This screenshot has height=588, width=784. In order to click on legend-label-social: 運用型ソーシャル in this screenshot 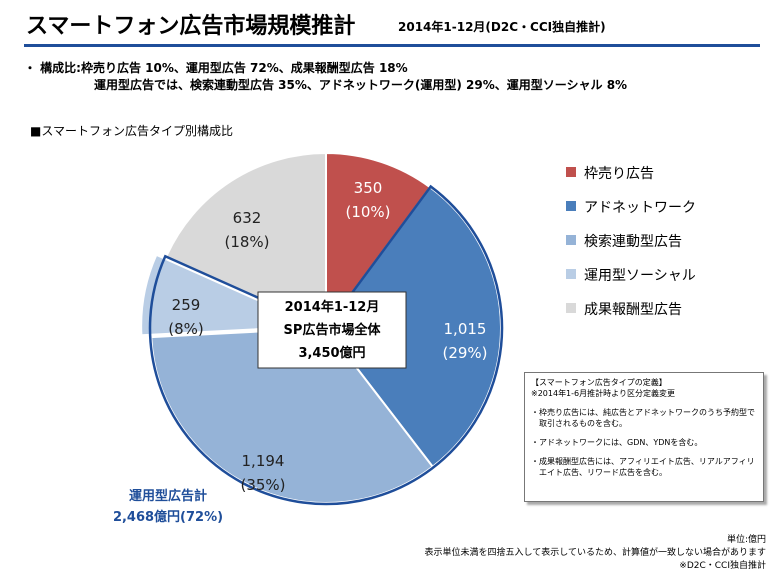, I will do `click(640, 276)`.